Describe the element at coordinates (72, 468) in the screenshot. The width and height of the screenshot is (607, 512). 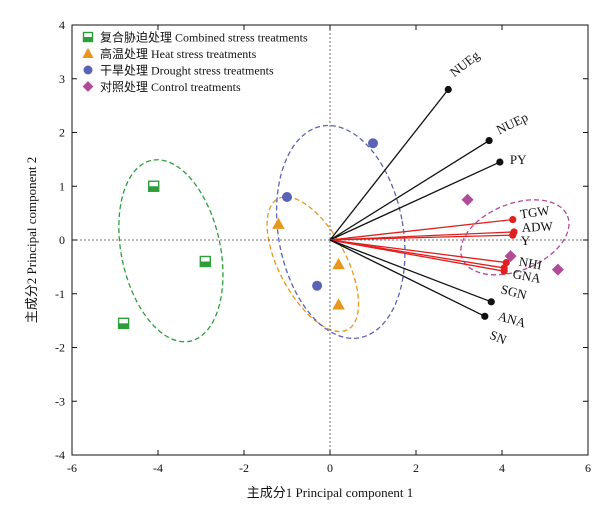
I see `x-tick-label-0: -6` at that location.